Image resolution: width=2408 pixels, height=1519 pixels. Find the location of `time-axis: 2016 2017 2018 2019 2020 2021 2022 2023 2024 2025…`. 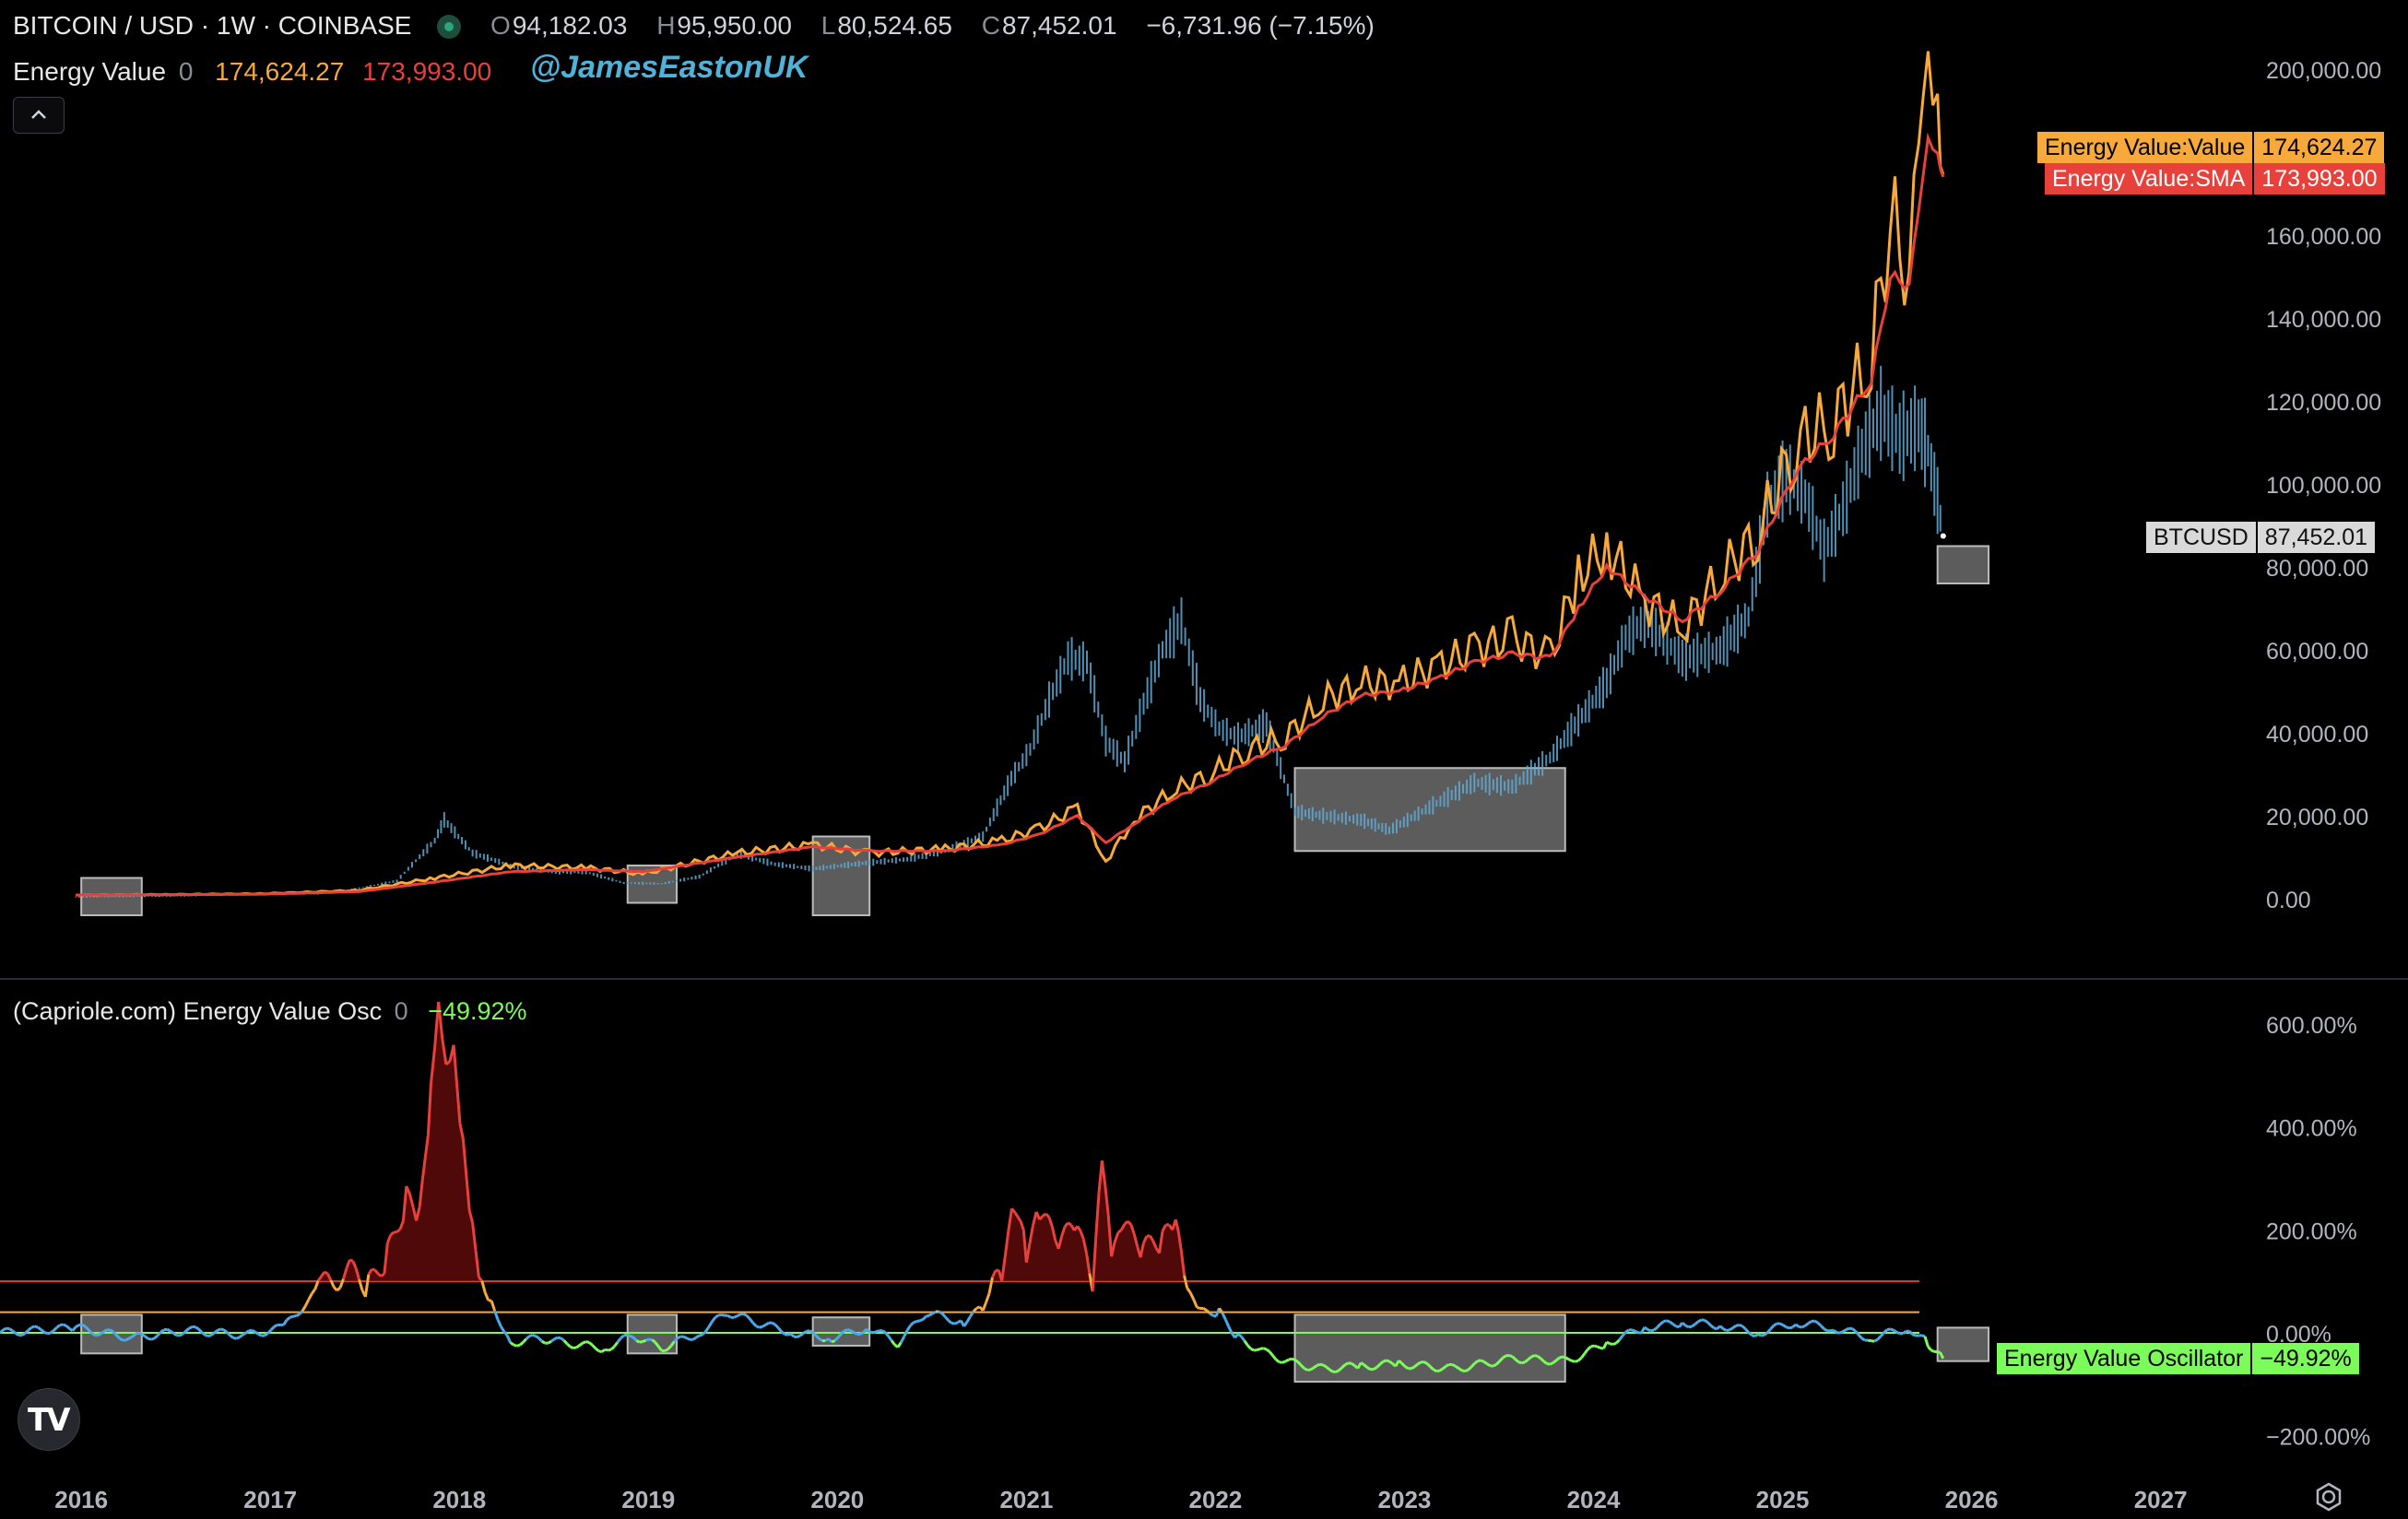

time-axis: 2016 2017 2018 2019 2020 2021 2022 2023 2024 2025… is located at coordinates (1120, 1499).